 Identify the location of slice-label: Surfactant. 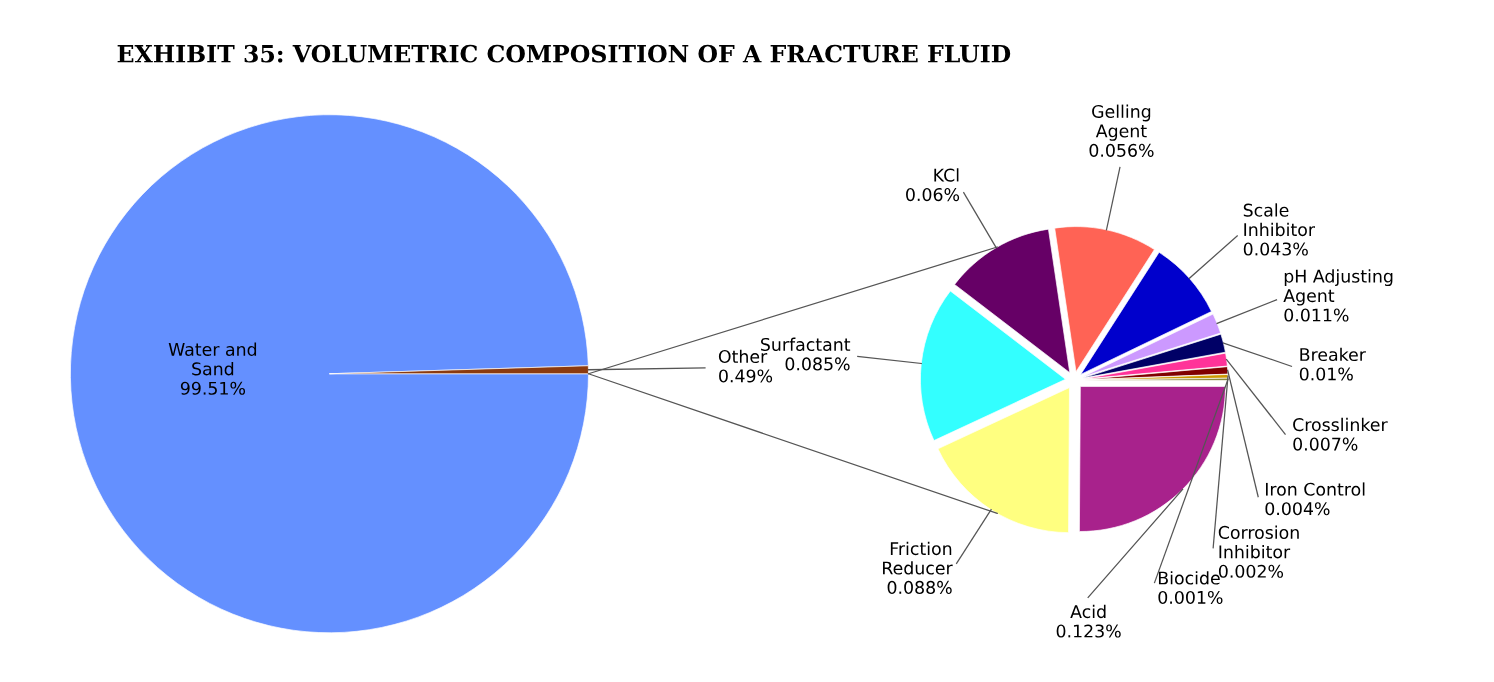
(806, 344).